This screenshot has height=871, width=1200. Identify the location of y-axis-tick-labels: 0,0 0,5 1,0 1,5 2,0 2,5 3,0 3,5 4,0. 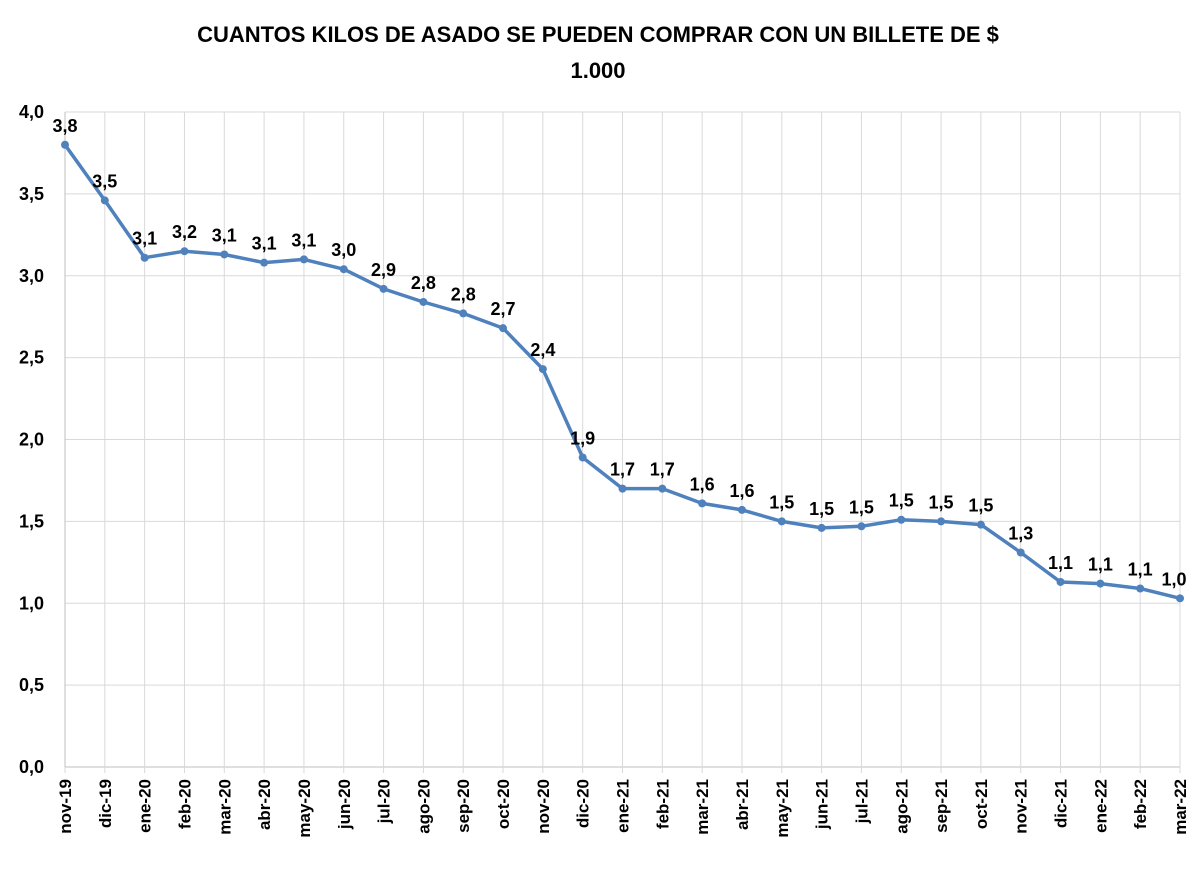
(31, 439).